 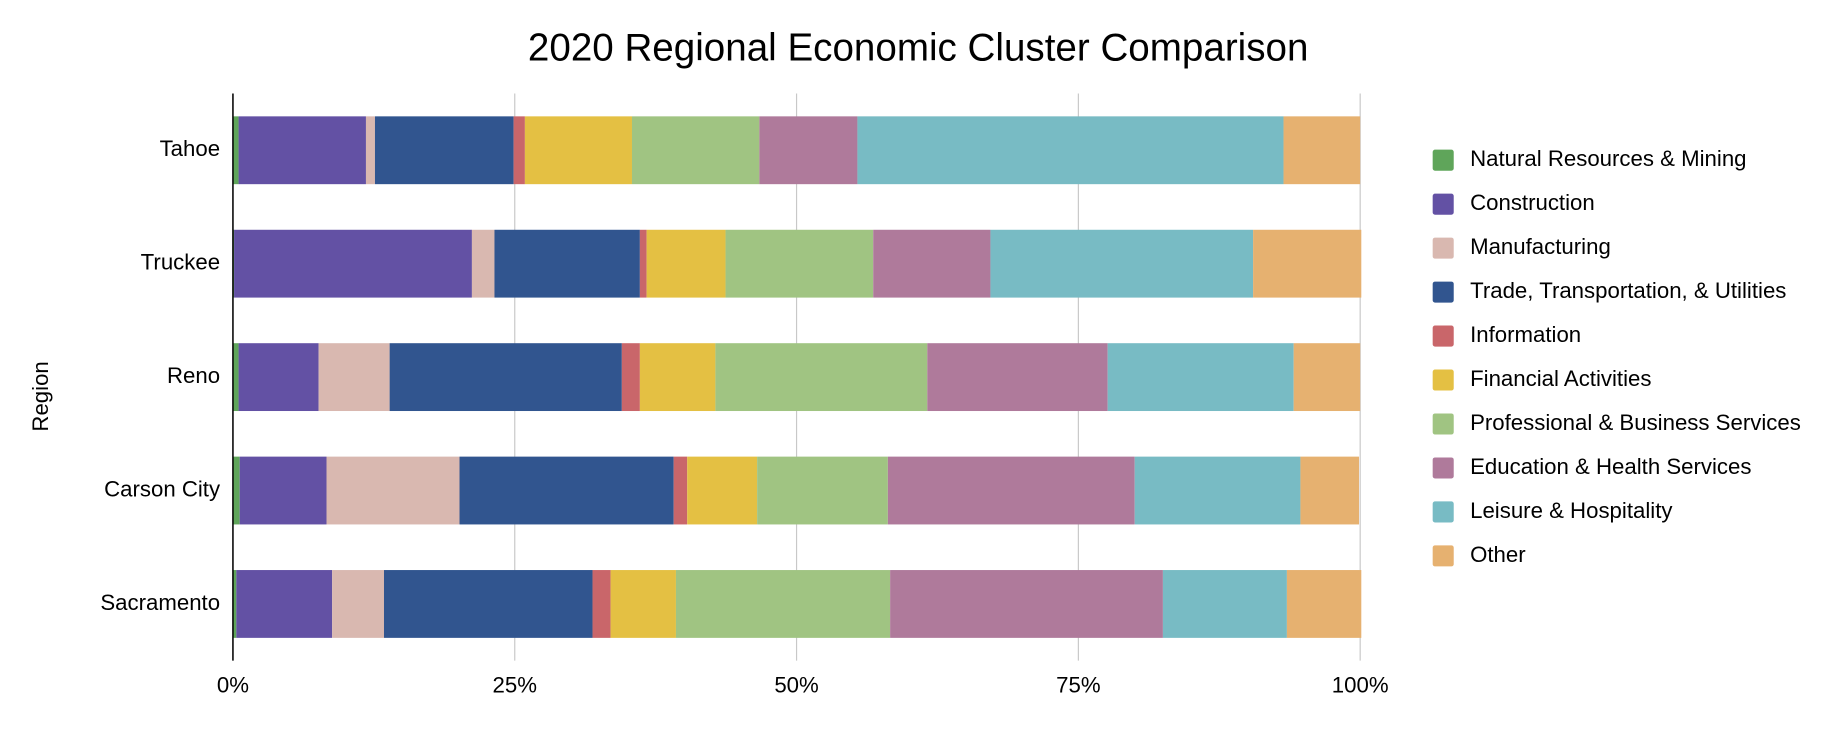 What do you see at coordinates (1540, 246) in the screenshot?
I see `legend-label: Manufacturing` at bounding box center [1540, 246].